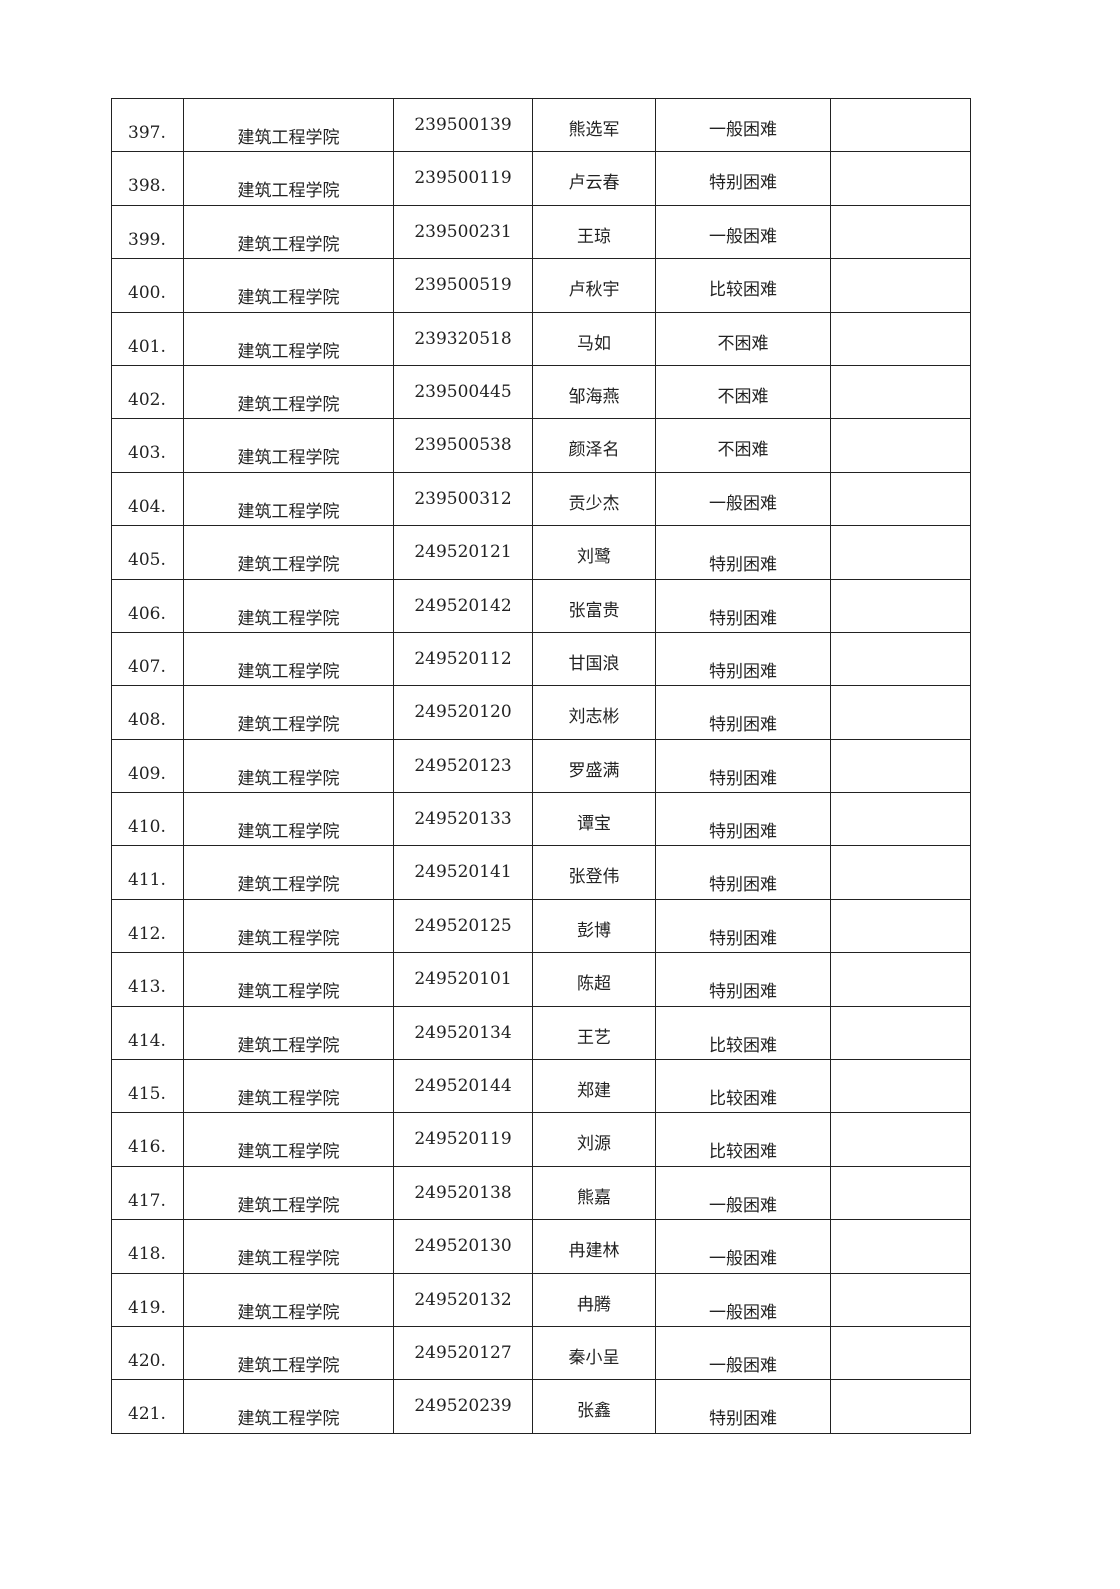 This screenshot has height=1589, width=1120. Describe the element at coordinates (743, 1086) in the screenshot. I see `difficulty-level-cell: 比较困难` at that location.